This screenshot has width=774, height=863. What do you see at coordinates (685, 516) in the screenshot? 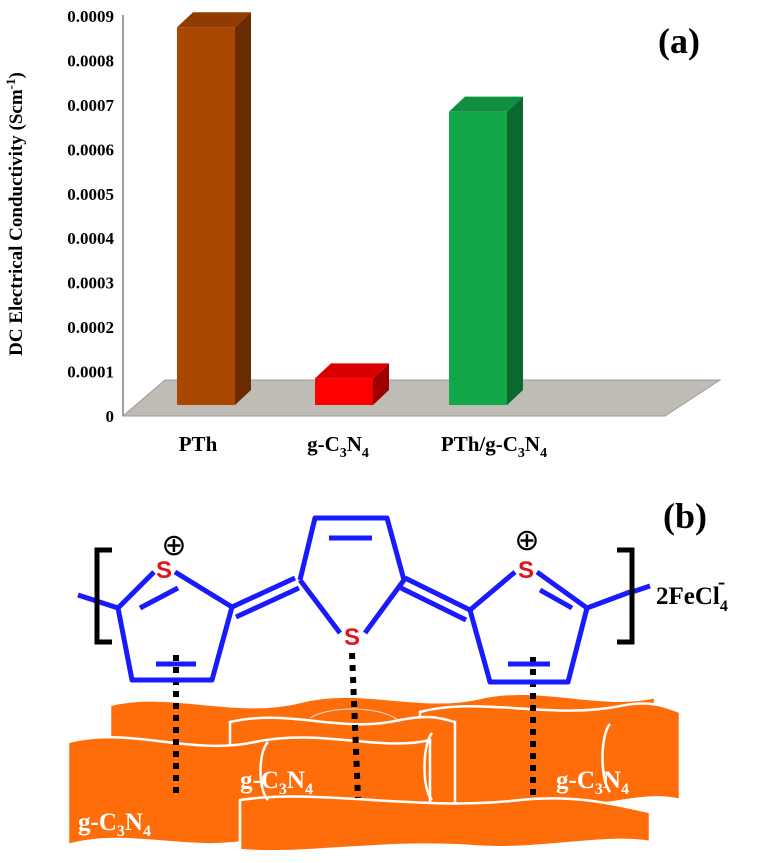
I see `panel-label-b: (b)` at bounding box center [685, 516].